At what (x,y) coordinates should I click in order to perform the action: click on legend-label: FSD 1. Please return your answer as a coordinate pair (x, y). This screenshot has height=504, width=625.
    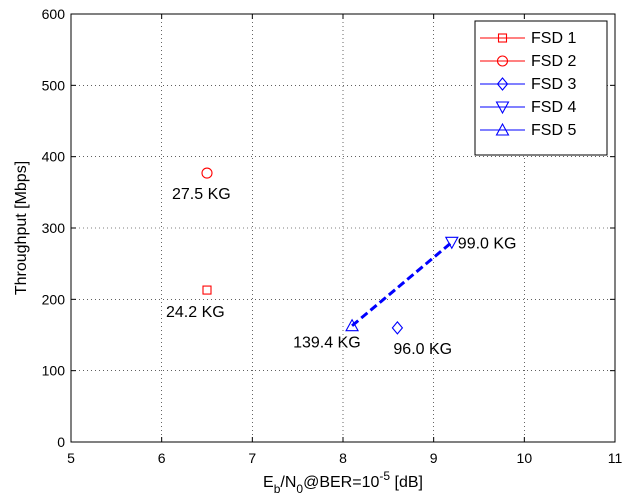
    Looking at the image, I should click on (553, 38).